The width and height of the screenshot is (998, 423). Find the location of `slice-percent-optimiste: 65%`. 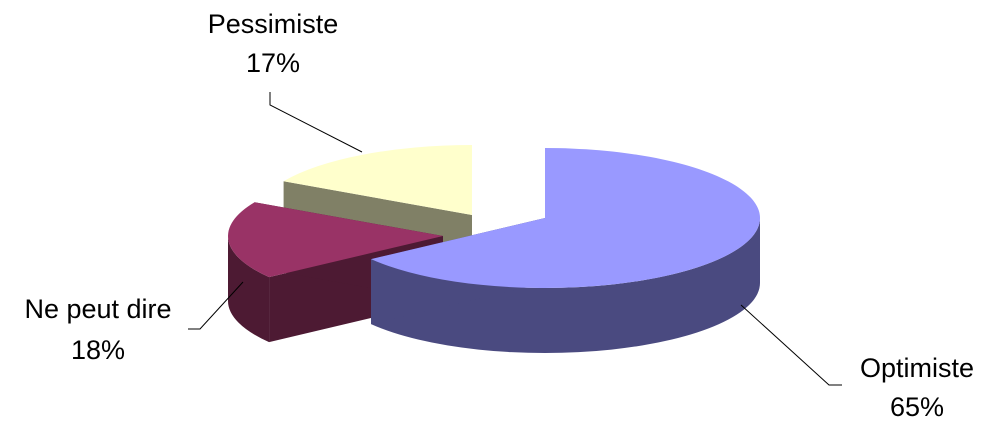

slice-percent-optimiste: 65% is located at coordinates (917, 407).